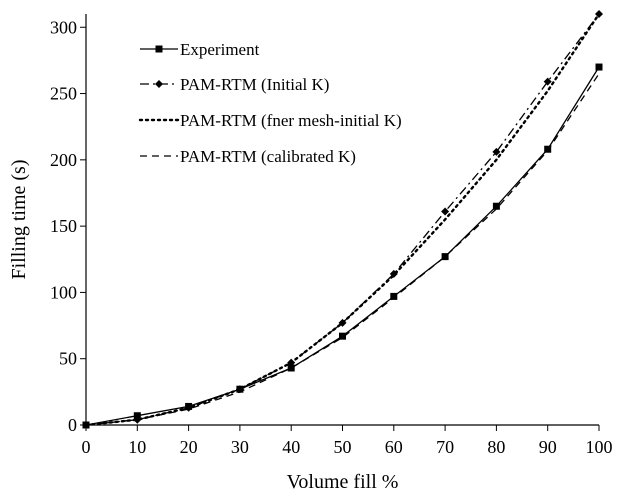  Describe the element at coordinates (343, 482) in the screenshot. I see `x-axis-title: Volume fill %` at that location.